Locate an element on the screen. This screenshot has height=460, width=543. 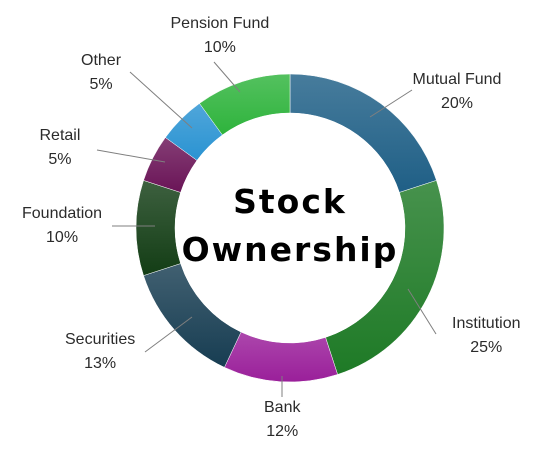
leader-line-institution is located at coordinates (422, 311).